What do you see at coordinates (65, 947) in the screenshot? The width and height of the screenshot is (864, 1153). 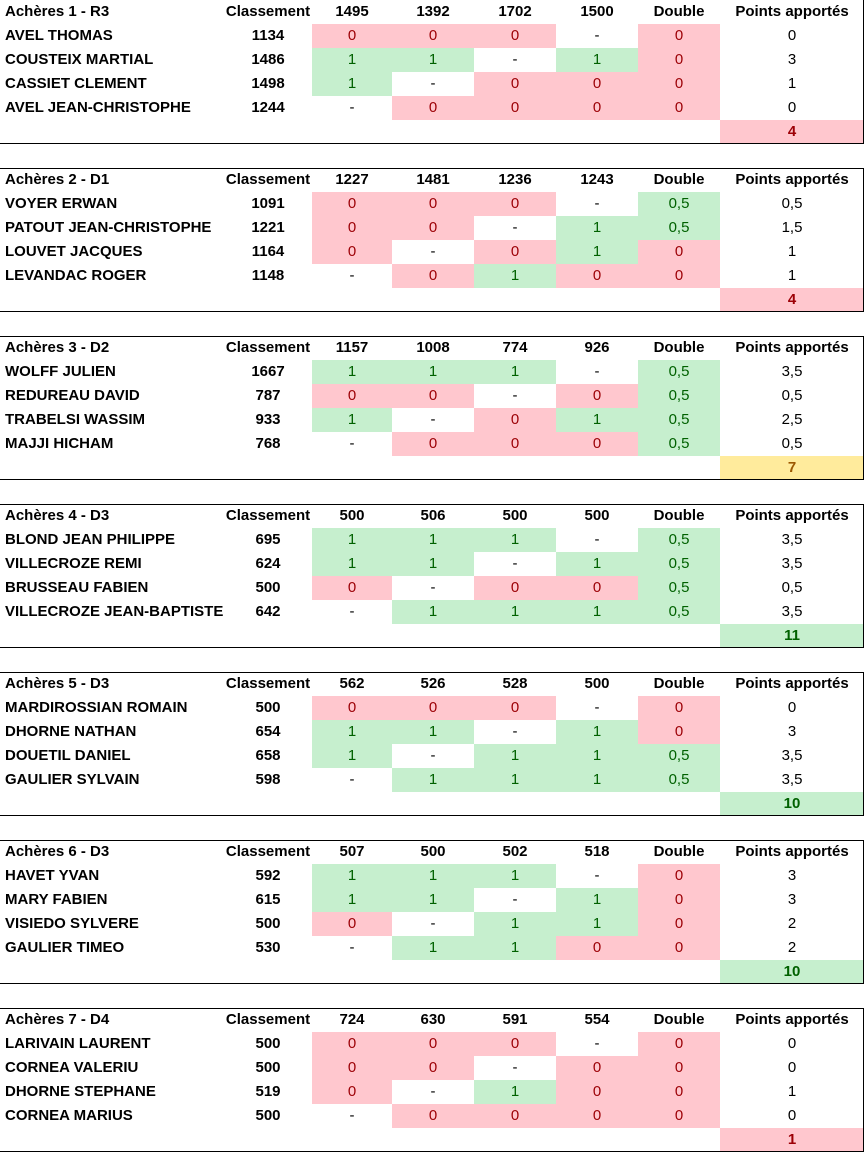 I see `player-name: GAULIER TIMEO` at bounding box center [65, 947].